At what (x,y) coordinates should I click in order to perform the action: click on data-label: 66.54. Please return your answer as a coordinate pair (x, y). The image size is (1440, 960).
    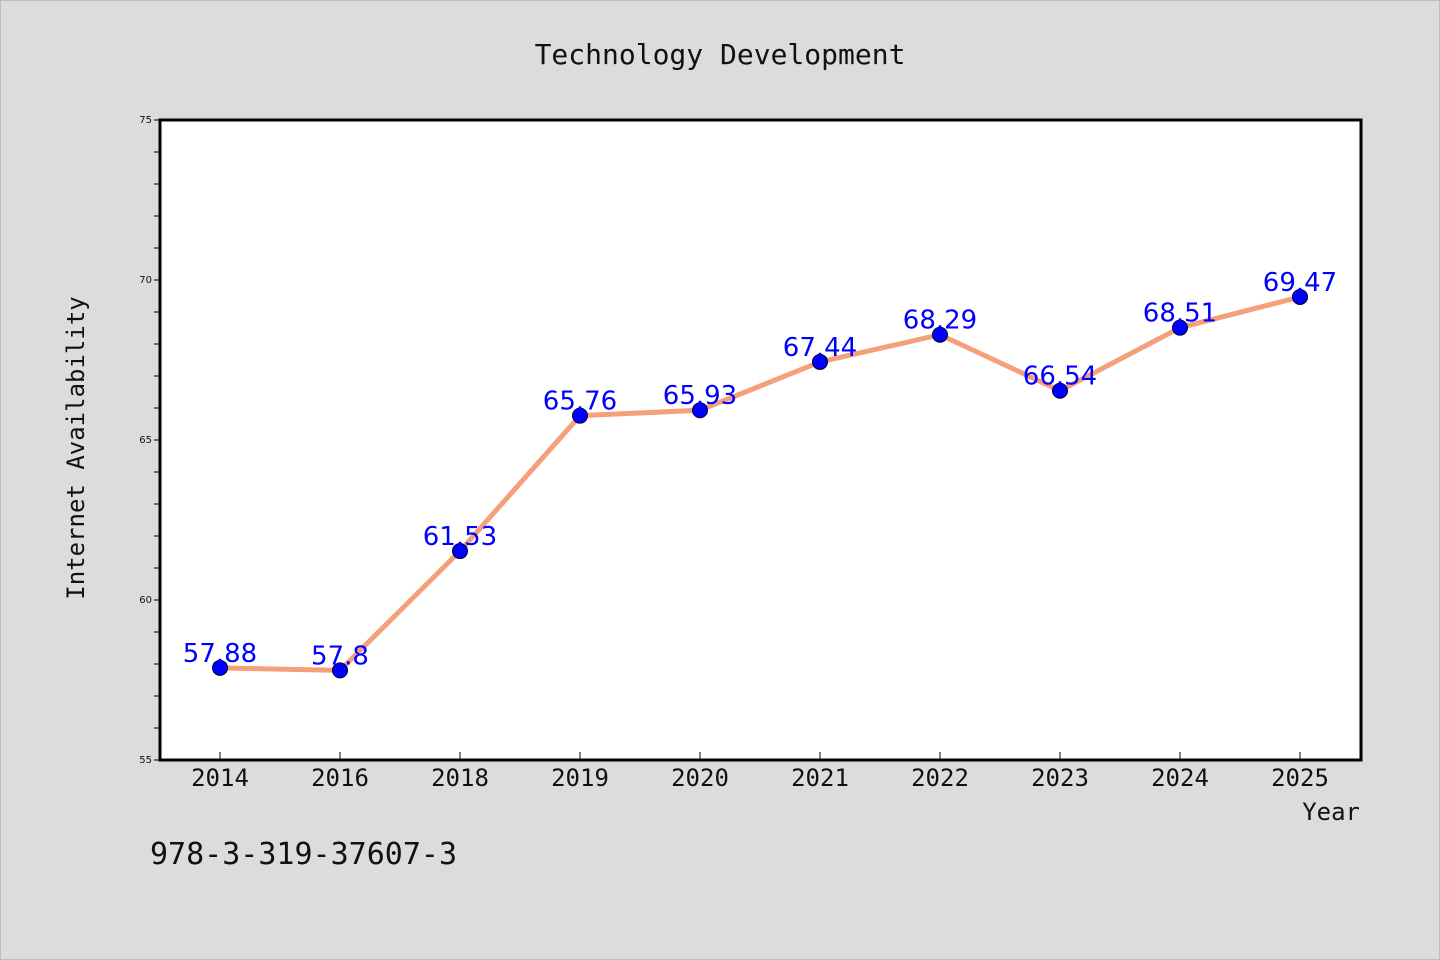
    Looking at the image, I should click on (1060, 377).